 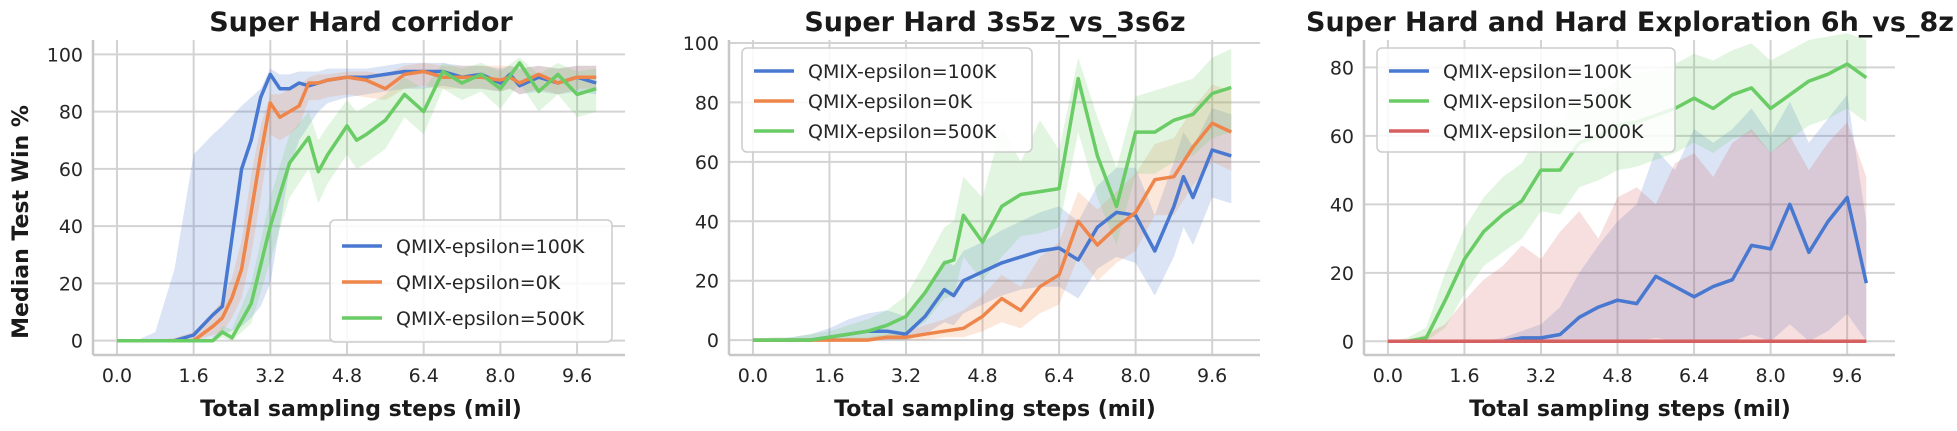 What do you see at coordinates (1630, 22) in the screenshot?
I see `chart-title: Super Hard and Hard Exploration 6h_vs_8z` at bounding box center [1630, 22].